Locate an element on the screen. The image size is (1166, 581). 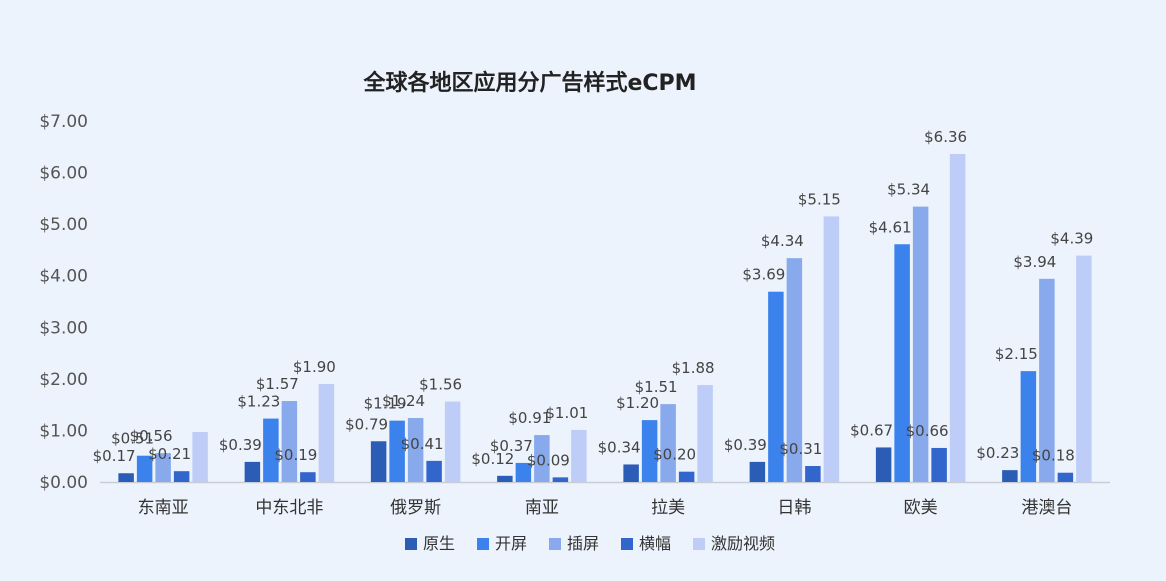
data-label: $4.34 is located at coordinates (782, 241).